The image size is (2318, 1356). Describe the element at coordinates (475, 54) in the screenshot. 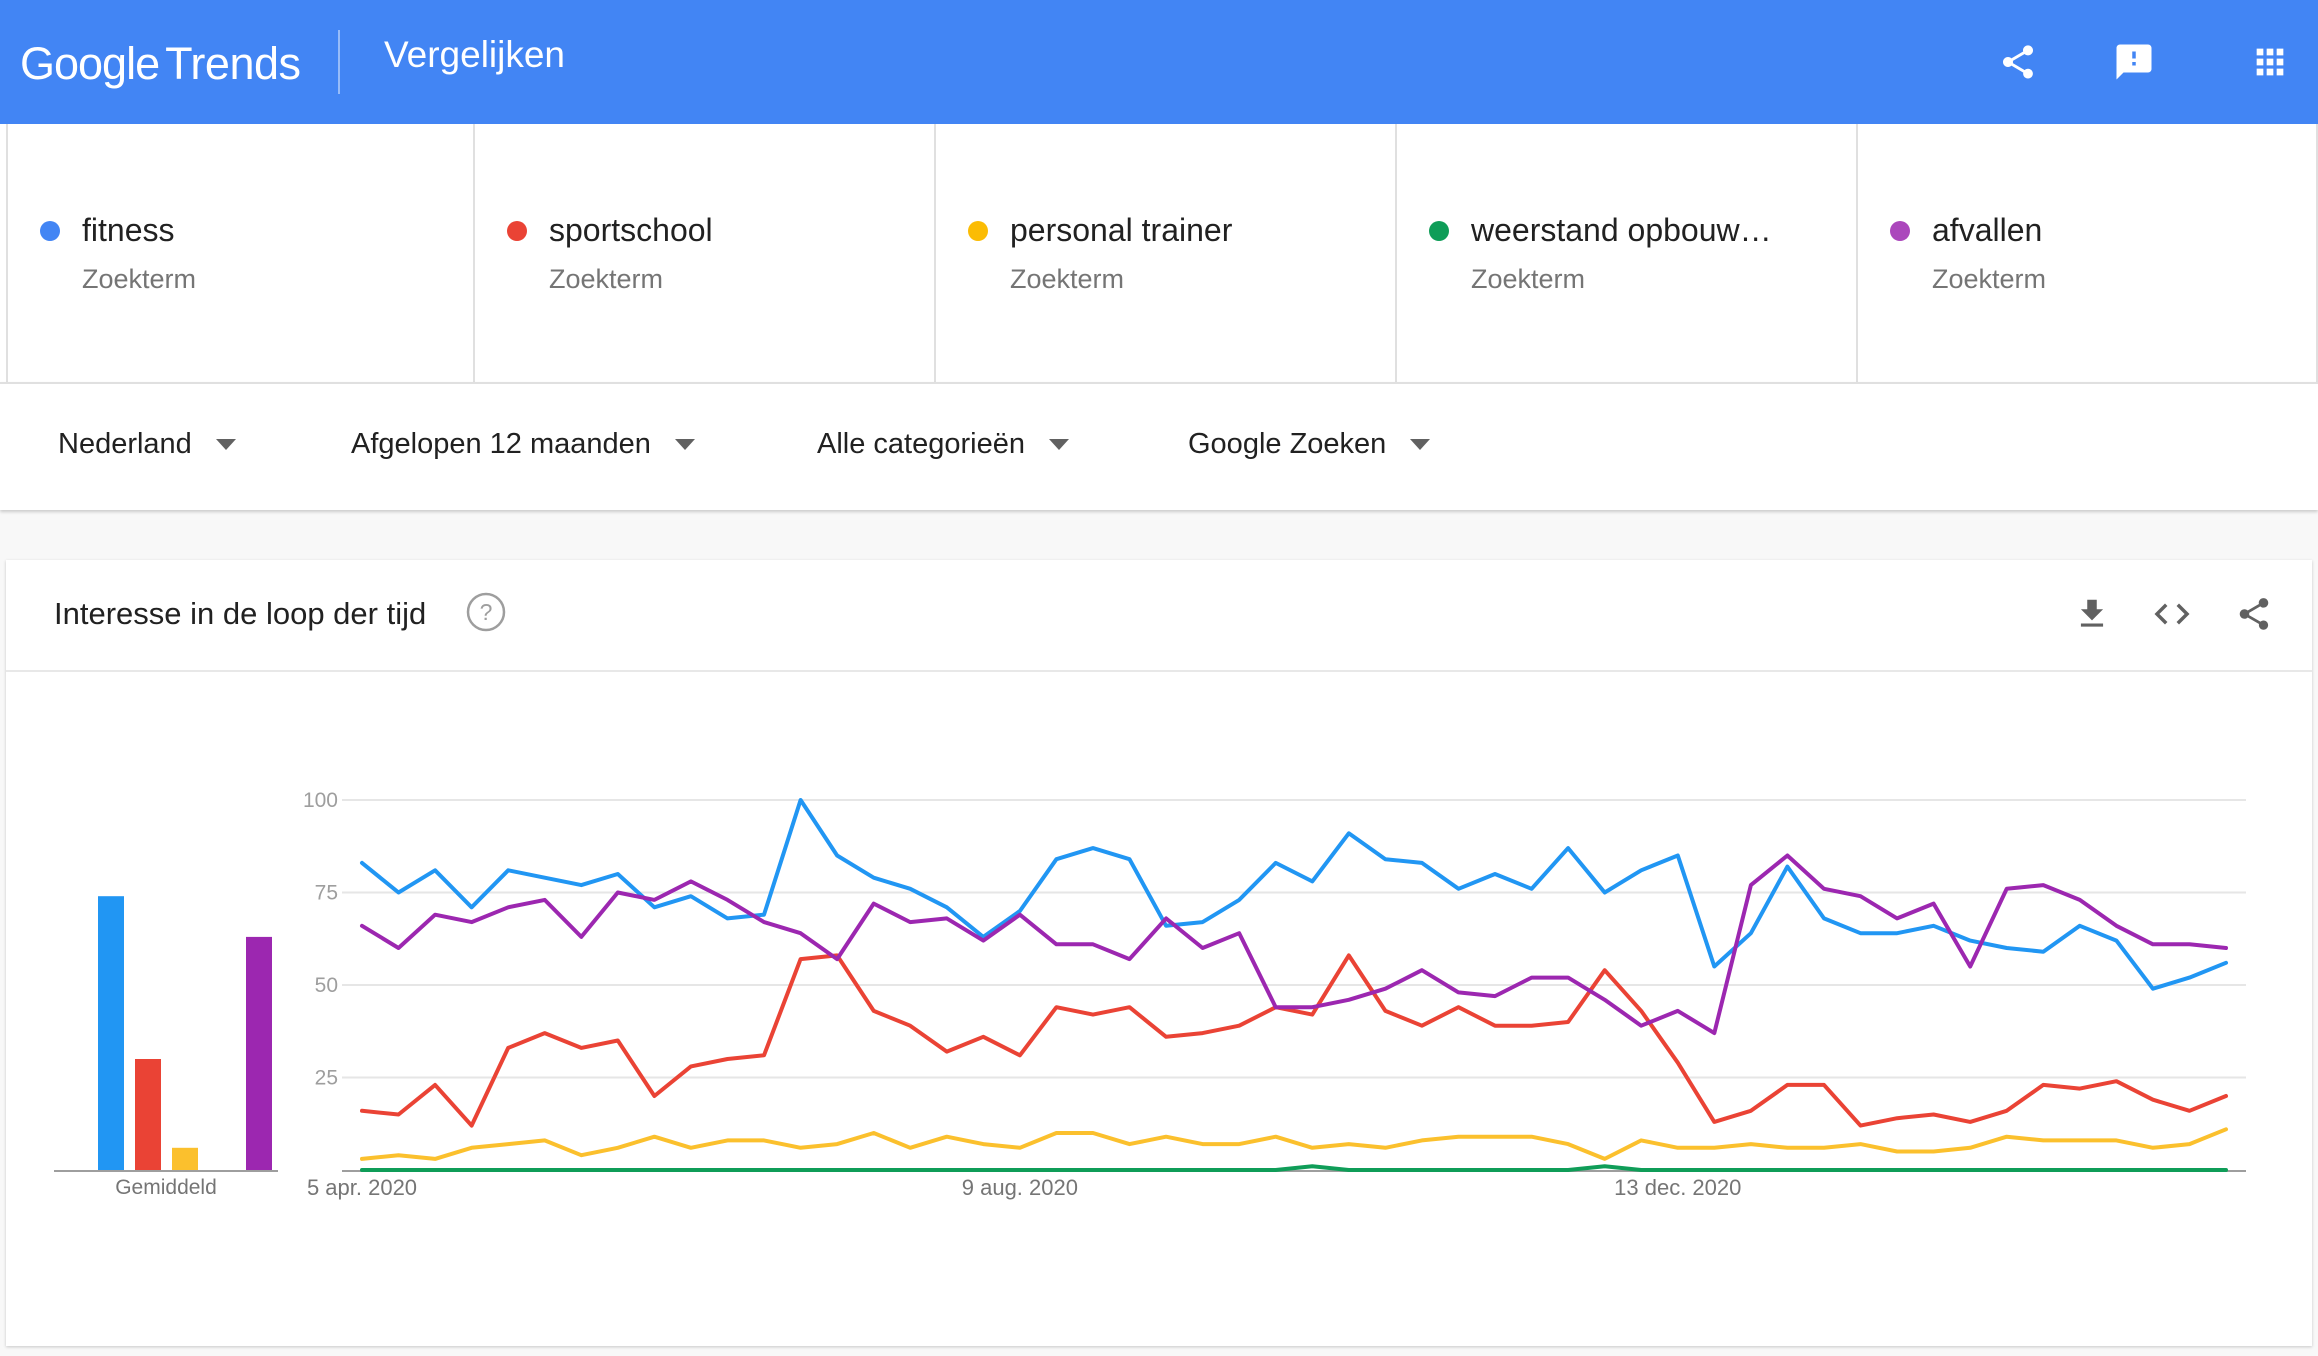

I see `page-title: Vergelijken` at that location.